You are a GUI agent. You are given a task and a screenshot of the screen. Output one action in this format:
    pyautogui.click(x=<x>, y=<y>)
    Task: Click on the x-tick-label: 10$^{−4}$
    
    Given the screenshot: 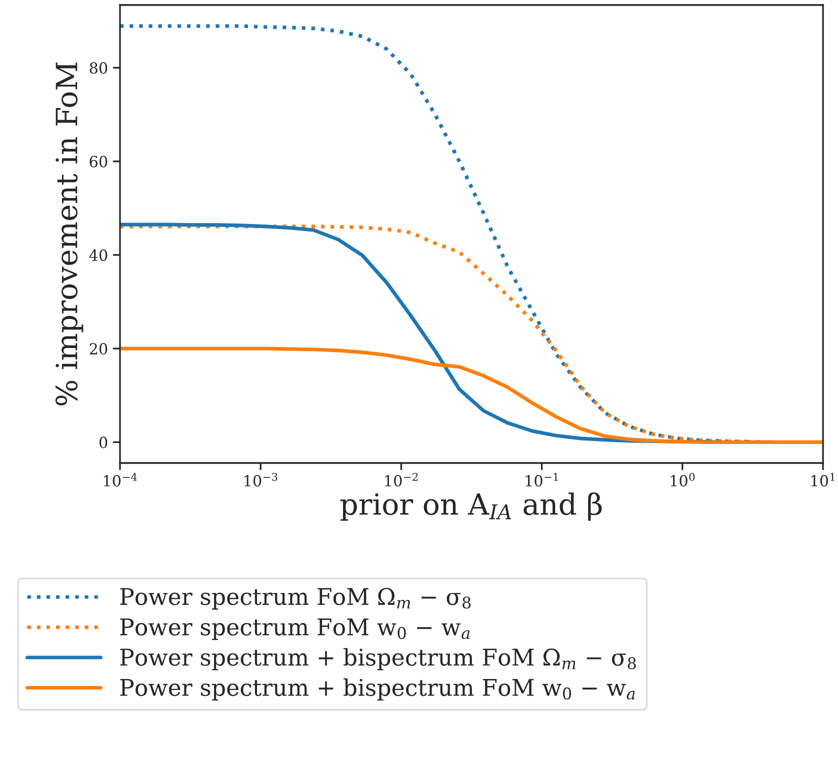 What is the action you would take?
    pyautogui.click(x=120, y=479)
    